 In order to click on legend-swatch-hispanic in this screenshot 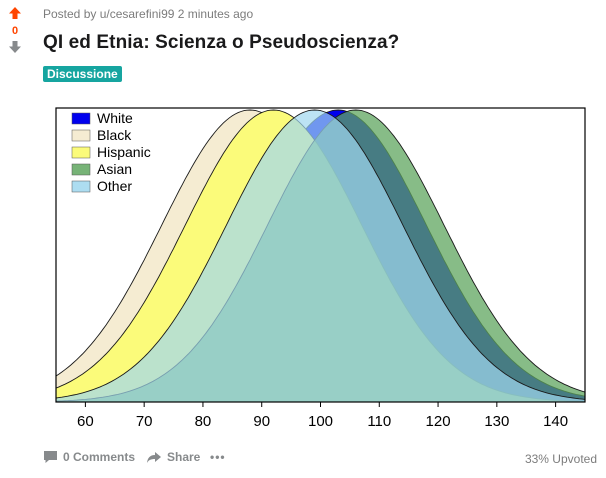, I will do `click(81, 152)`.